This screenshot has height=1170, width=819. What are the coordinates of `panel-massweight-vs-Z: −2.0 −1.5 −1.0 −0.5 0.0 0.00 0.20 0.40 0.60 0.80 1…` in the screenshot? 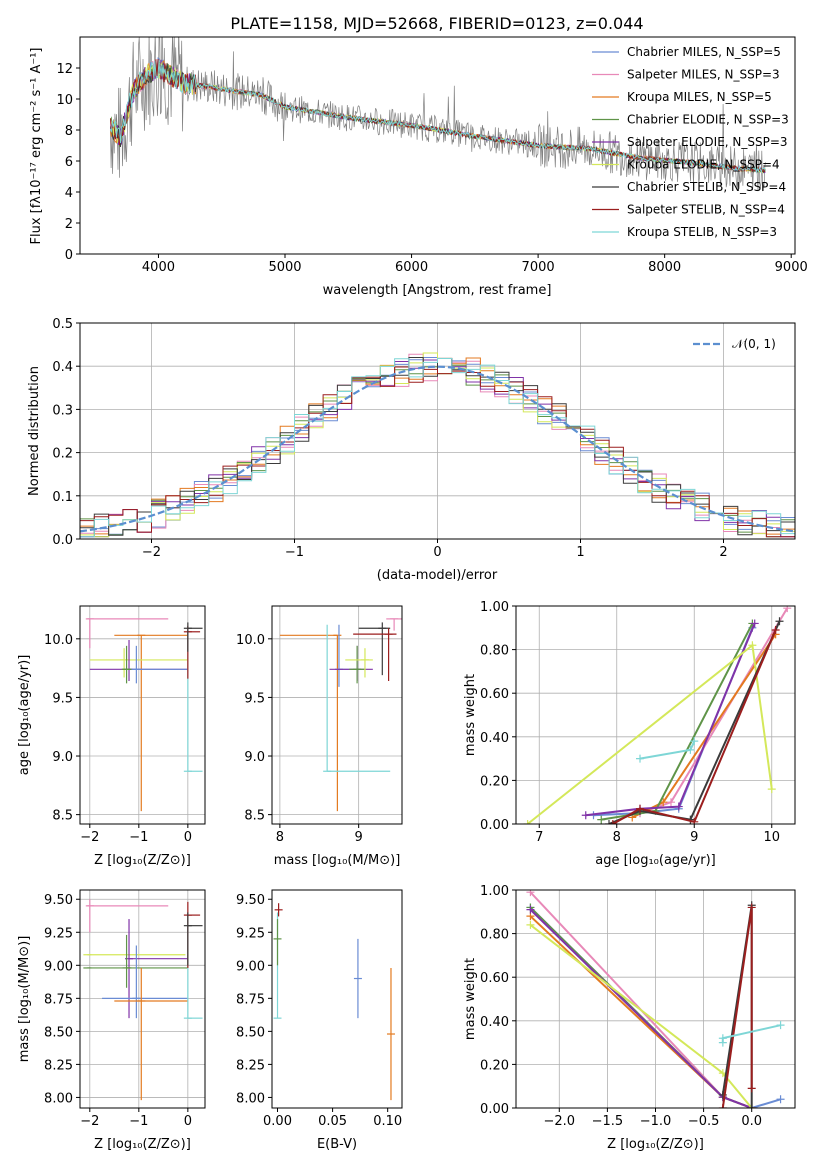 It's located at (629, 1018).